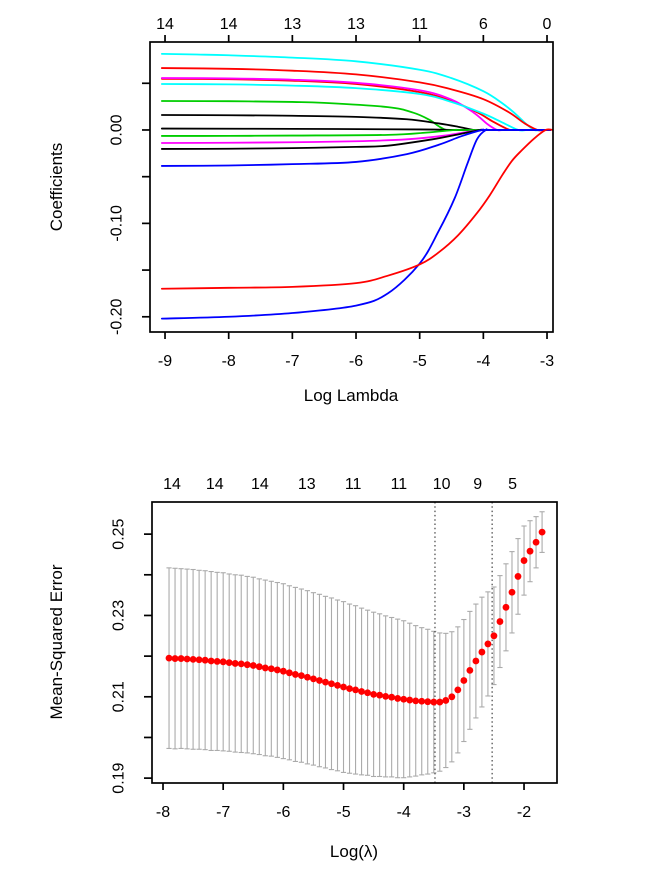 The width and height of the screenshot is (650, 890). Describe the element at coordinates (356, 139) in the screenshot. I see `coef-black-3-path` at that location.